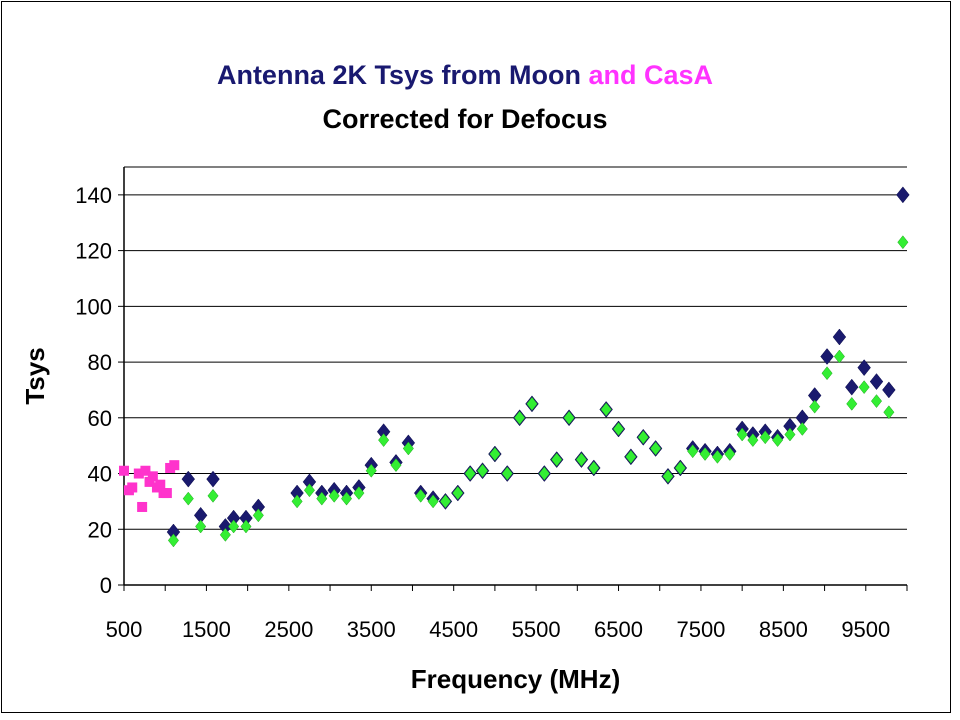 This screenshot has height=720, width=960. I want to click on y-tick-label: 20, so click(100, 529).